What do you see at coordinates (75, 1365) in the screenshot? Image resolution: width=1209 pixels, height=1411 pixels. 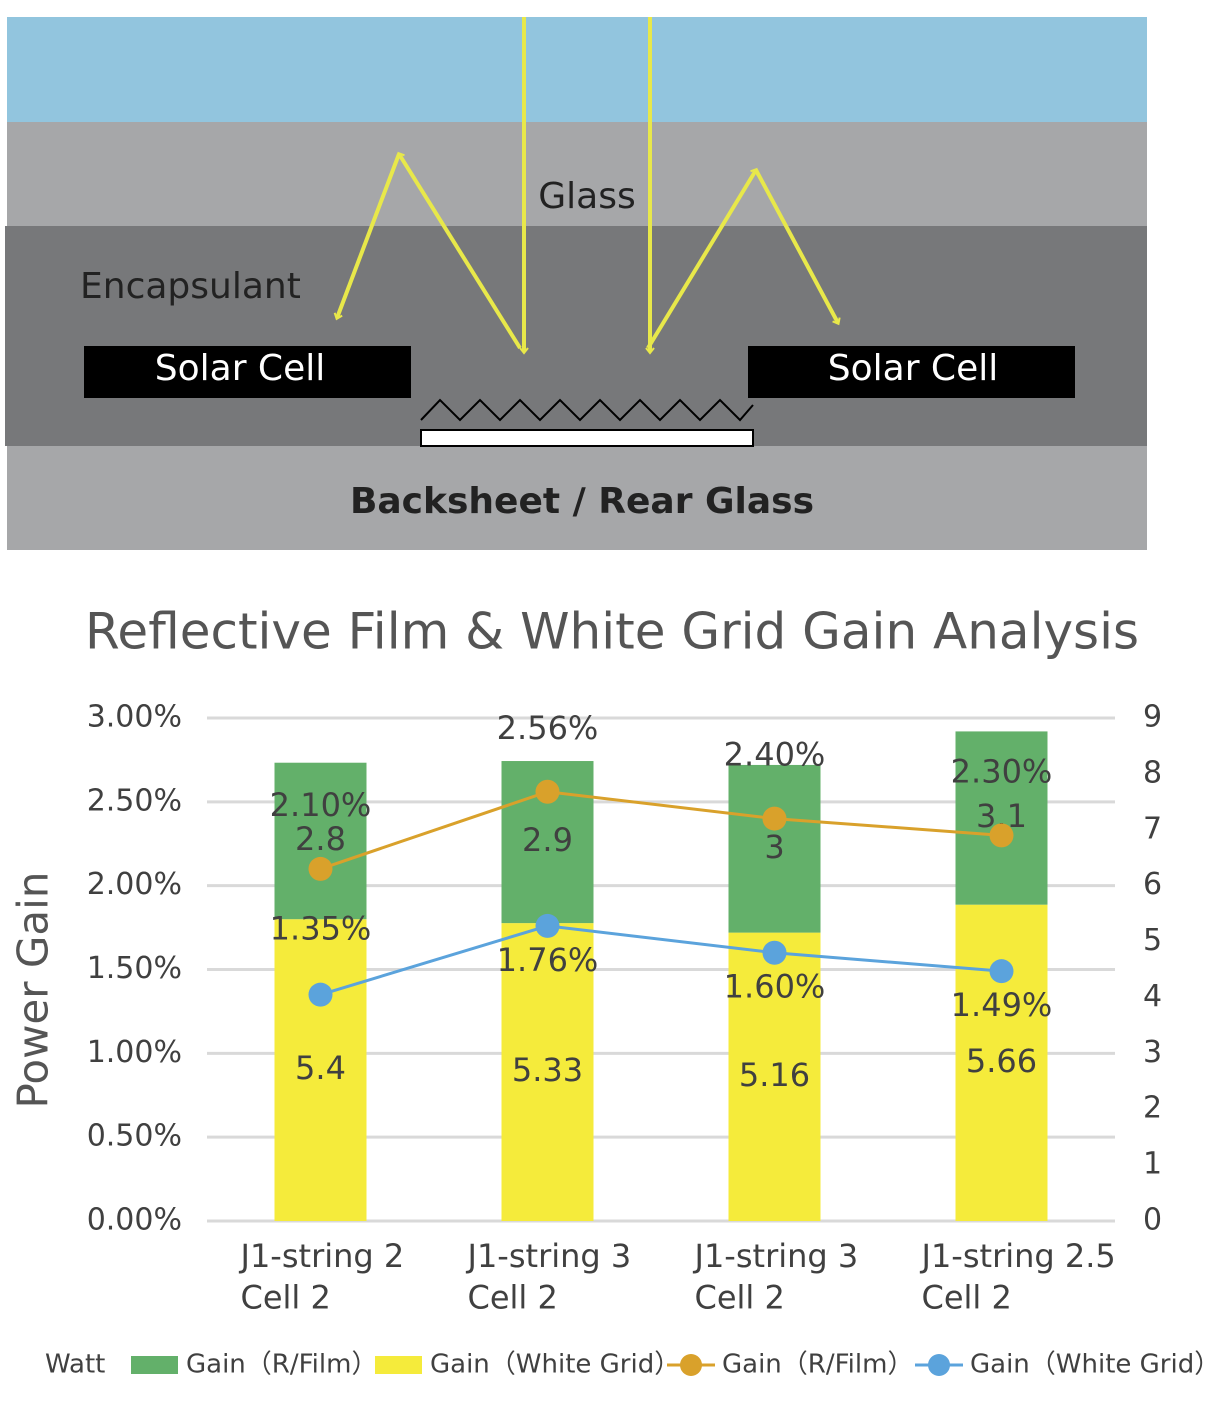 I see `legend-title: Watt` at bounding box center [75, 1365].